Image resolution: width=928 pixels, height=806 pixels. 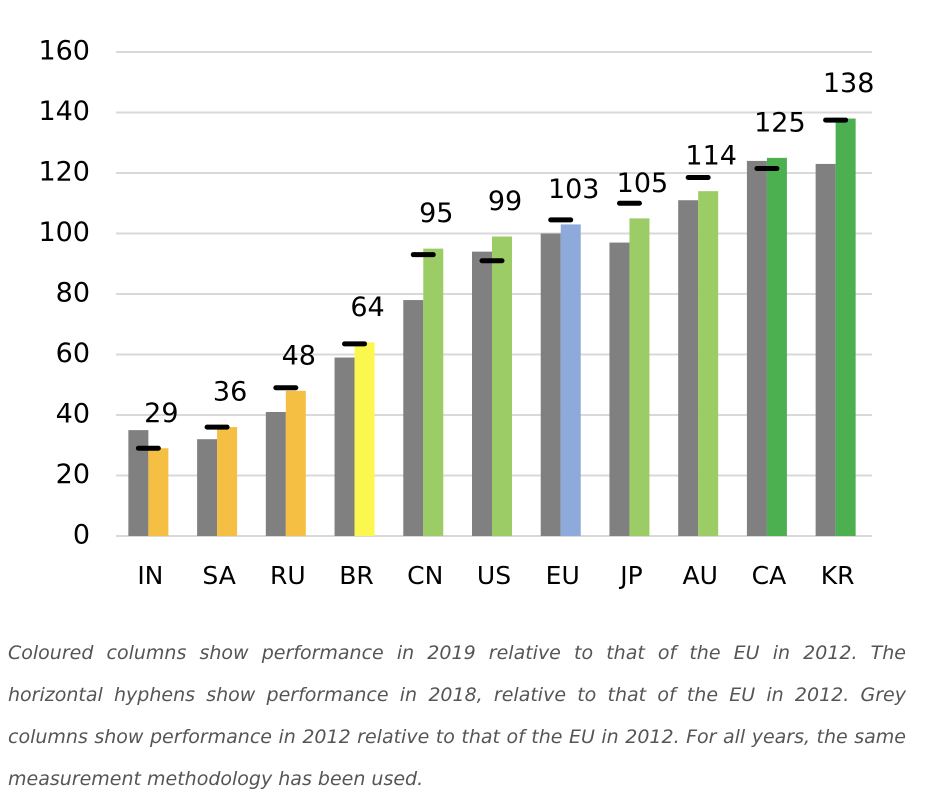 What do you see at coordinates (218, 575) in the screenshot?
I see `x-tick-label: SA` at bounding box center [218, 575].